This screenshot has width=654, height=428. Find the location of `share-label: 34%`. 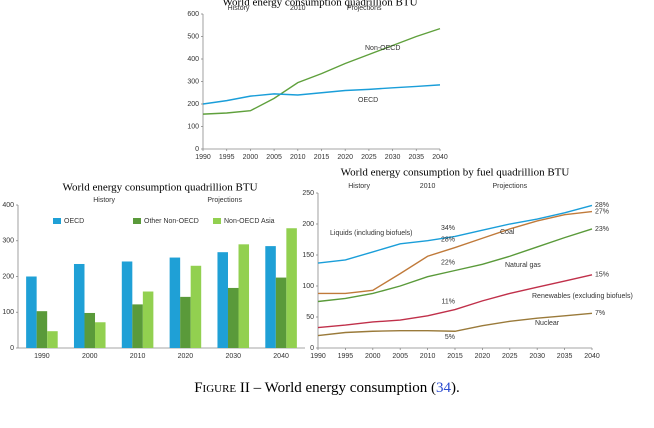

share-label: 34% is located at coordinates (448, 228).